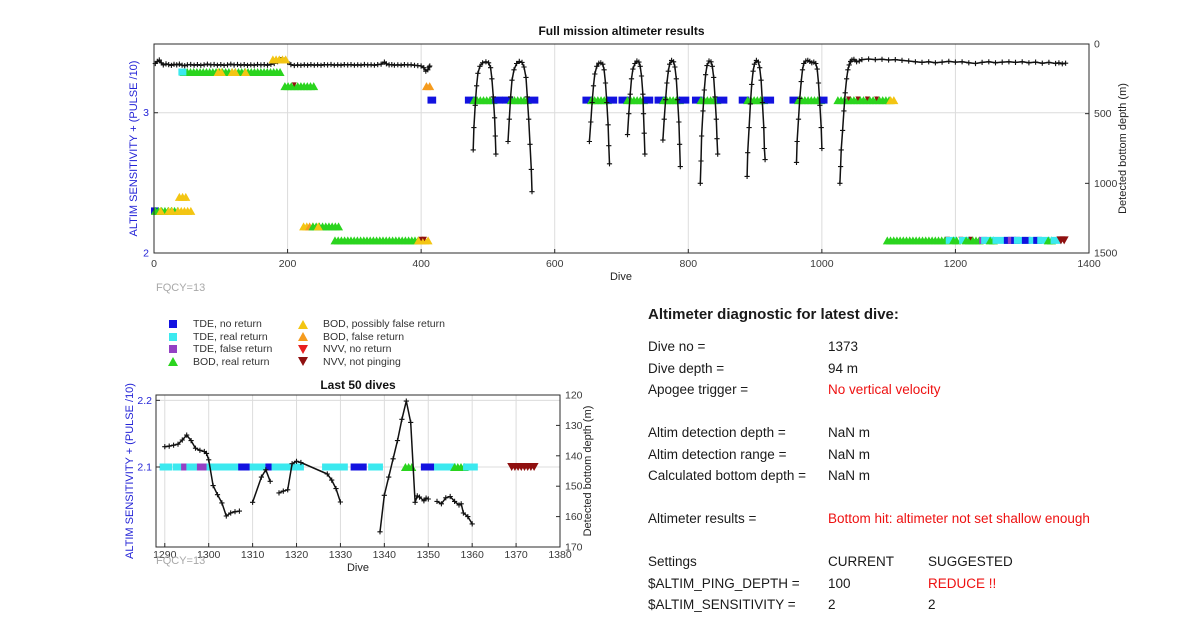 The image size is (1200, 617). I want to click on svg-text: 1200, so click(956, 264).